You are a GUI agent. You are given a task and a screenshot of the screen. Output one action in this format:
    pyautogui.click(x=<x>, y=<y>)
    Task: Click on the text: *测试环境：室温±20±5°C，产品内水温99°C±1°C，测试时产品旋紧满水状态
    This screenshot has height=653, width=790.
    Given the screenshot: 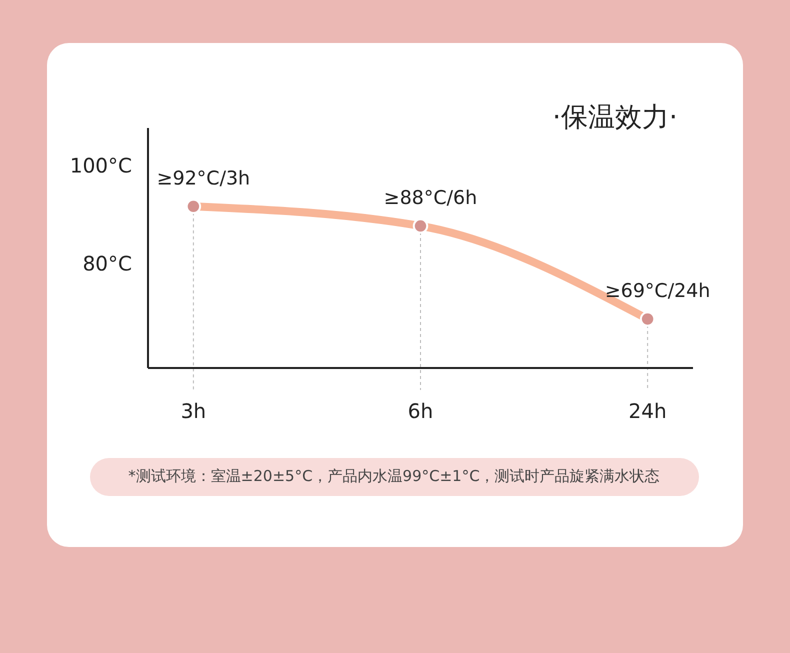 What is the action you would take?
    pyautogui.click(x=394, y=476)
    